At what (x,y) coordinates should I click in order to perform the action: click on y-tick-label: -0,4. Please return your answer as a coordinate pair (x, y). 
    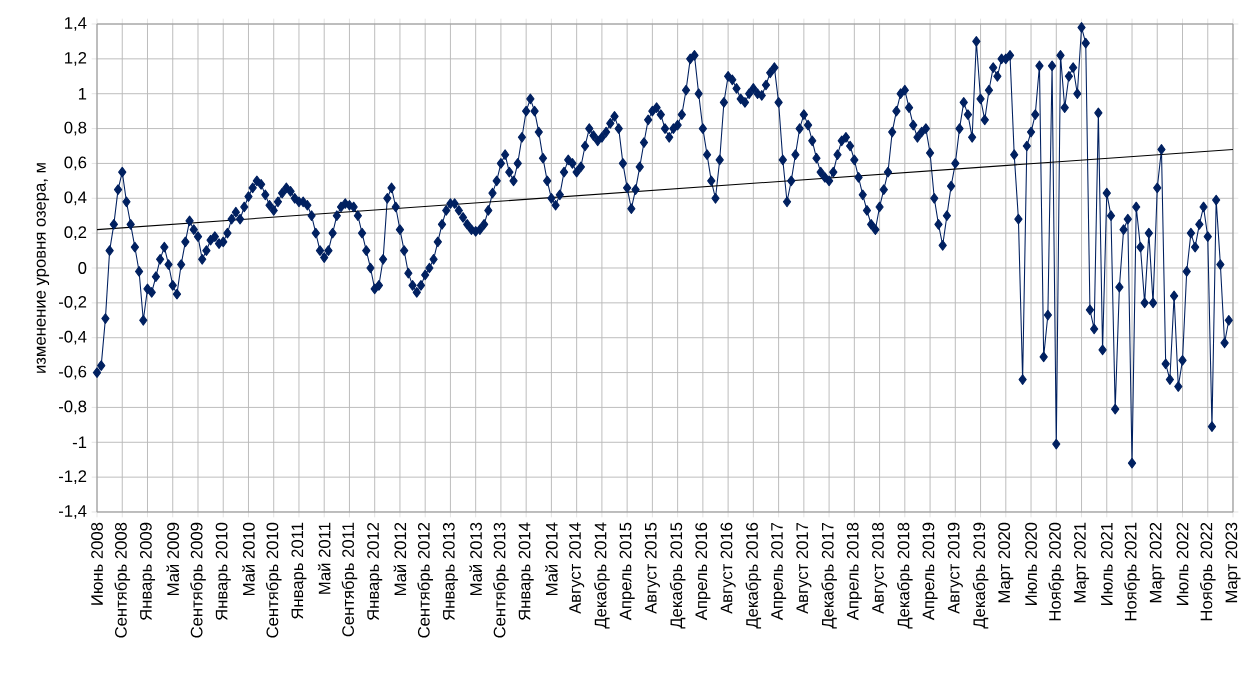
    Looking at the image, I should click on (72, 337).